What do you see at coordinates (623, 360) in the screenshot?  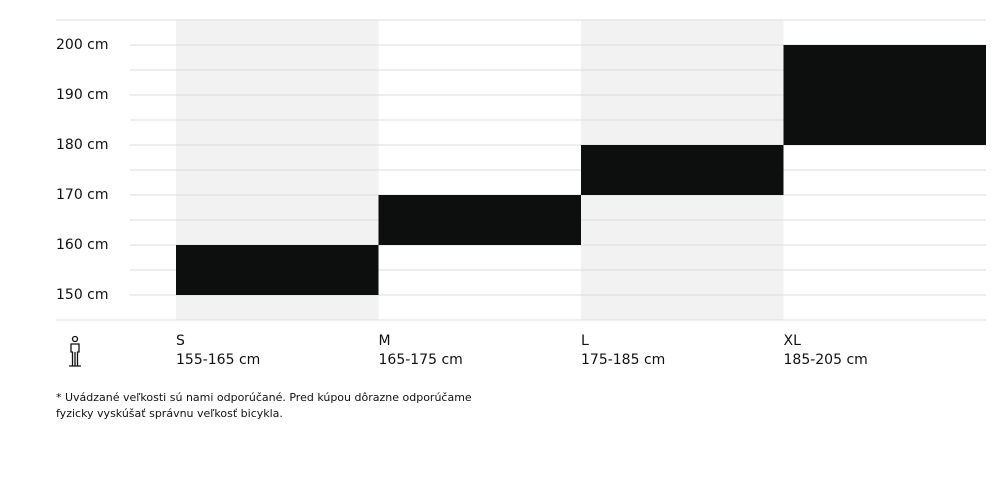 I see `size-range-label: 175-185 cm` at bounding box center [623, 360].